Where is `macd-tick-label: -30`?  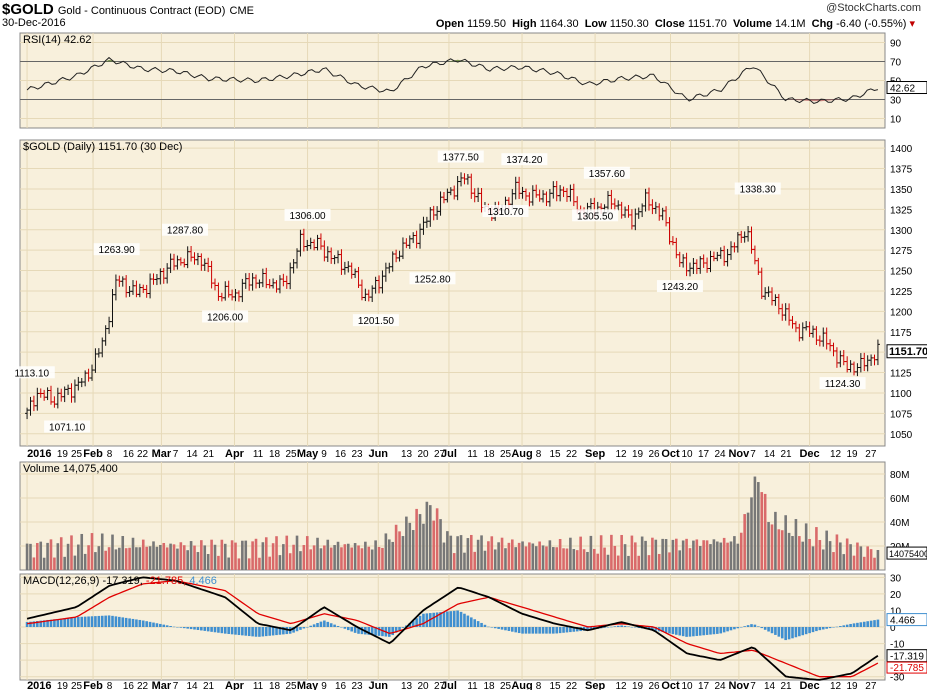 macd-tick-label: -30 is located at coordinates (897, 678).